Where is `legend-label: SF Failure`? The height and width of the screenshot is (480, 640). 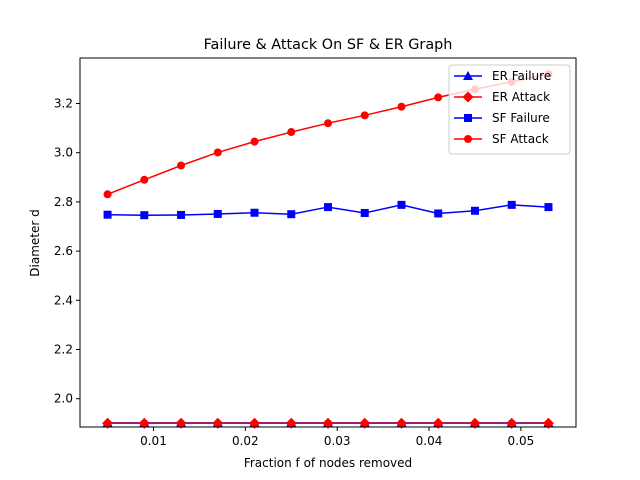 legend-label: SF Failure is located at coordinates (521, 118).